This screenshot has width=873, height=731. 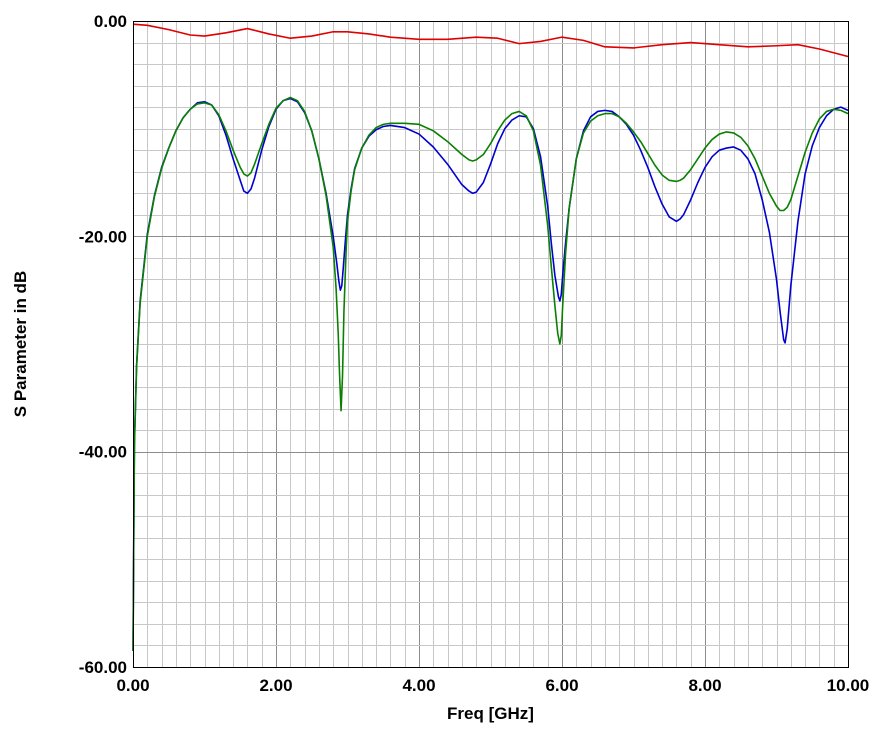 I want to click on y-tick-label: -60.00, so click(x=103, y=667).